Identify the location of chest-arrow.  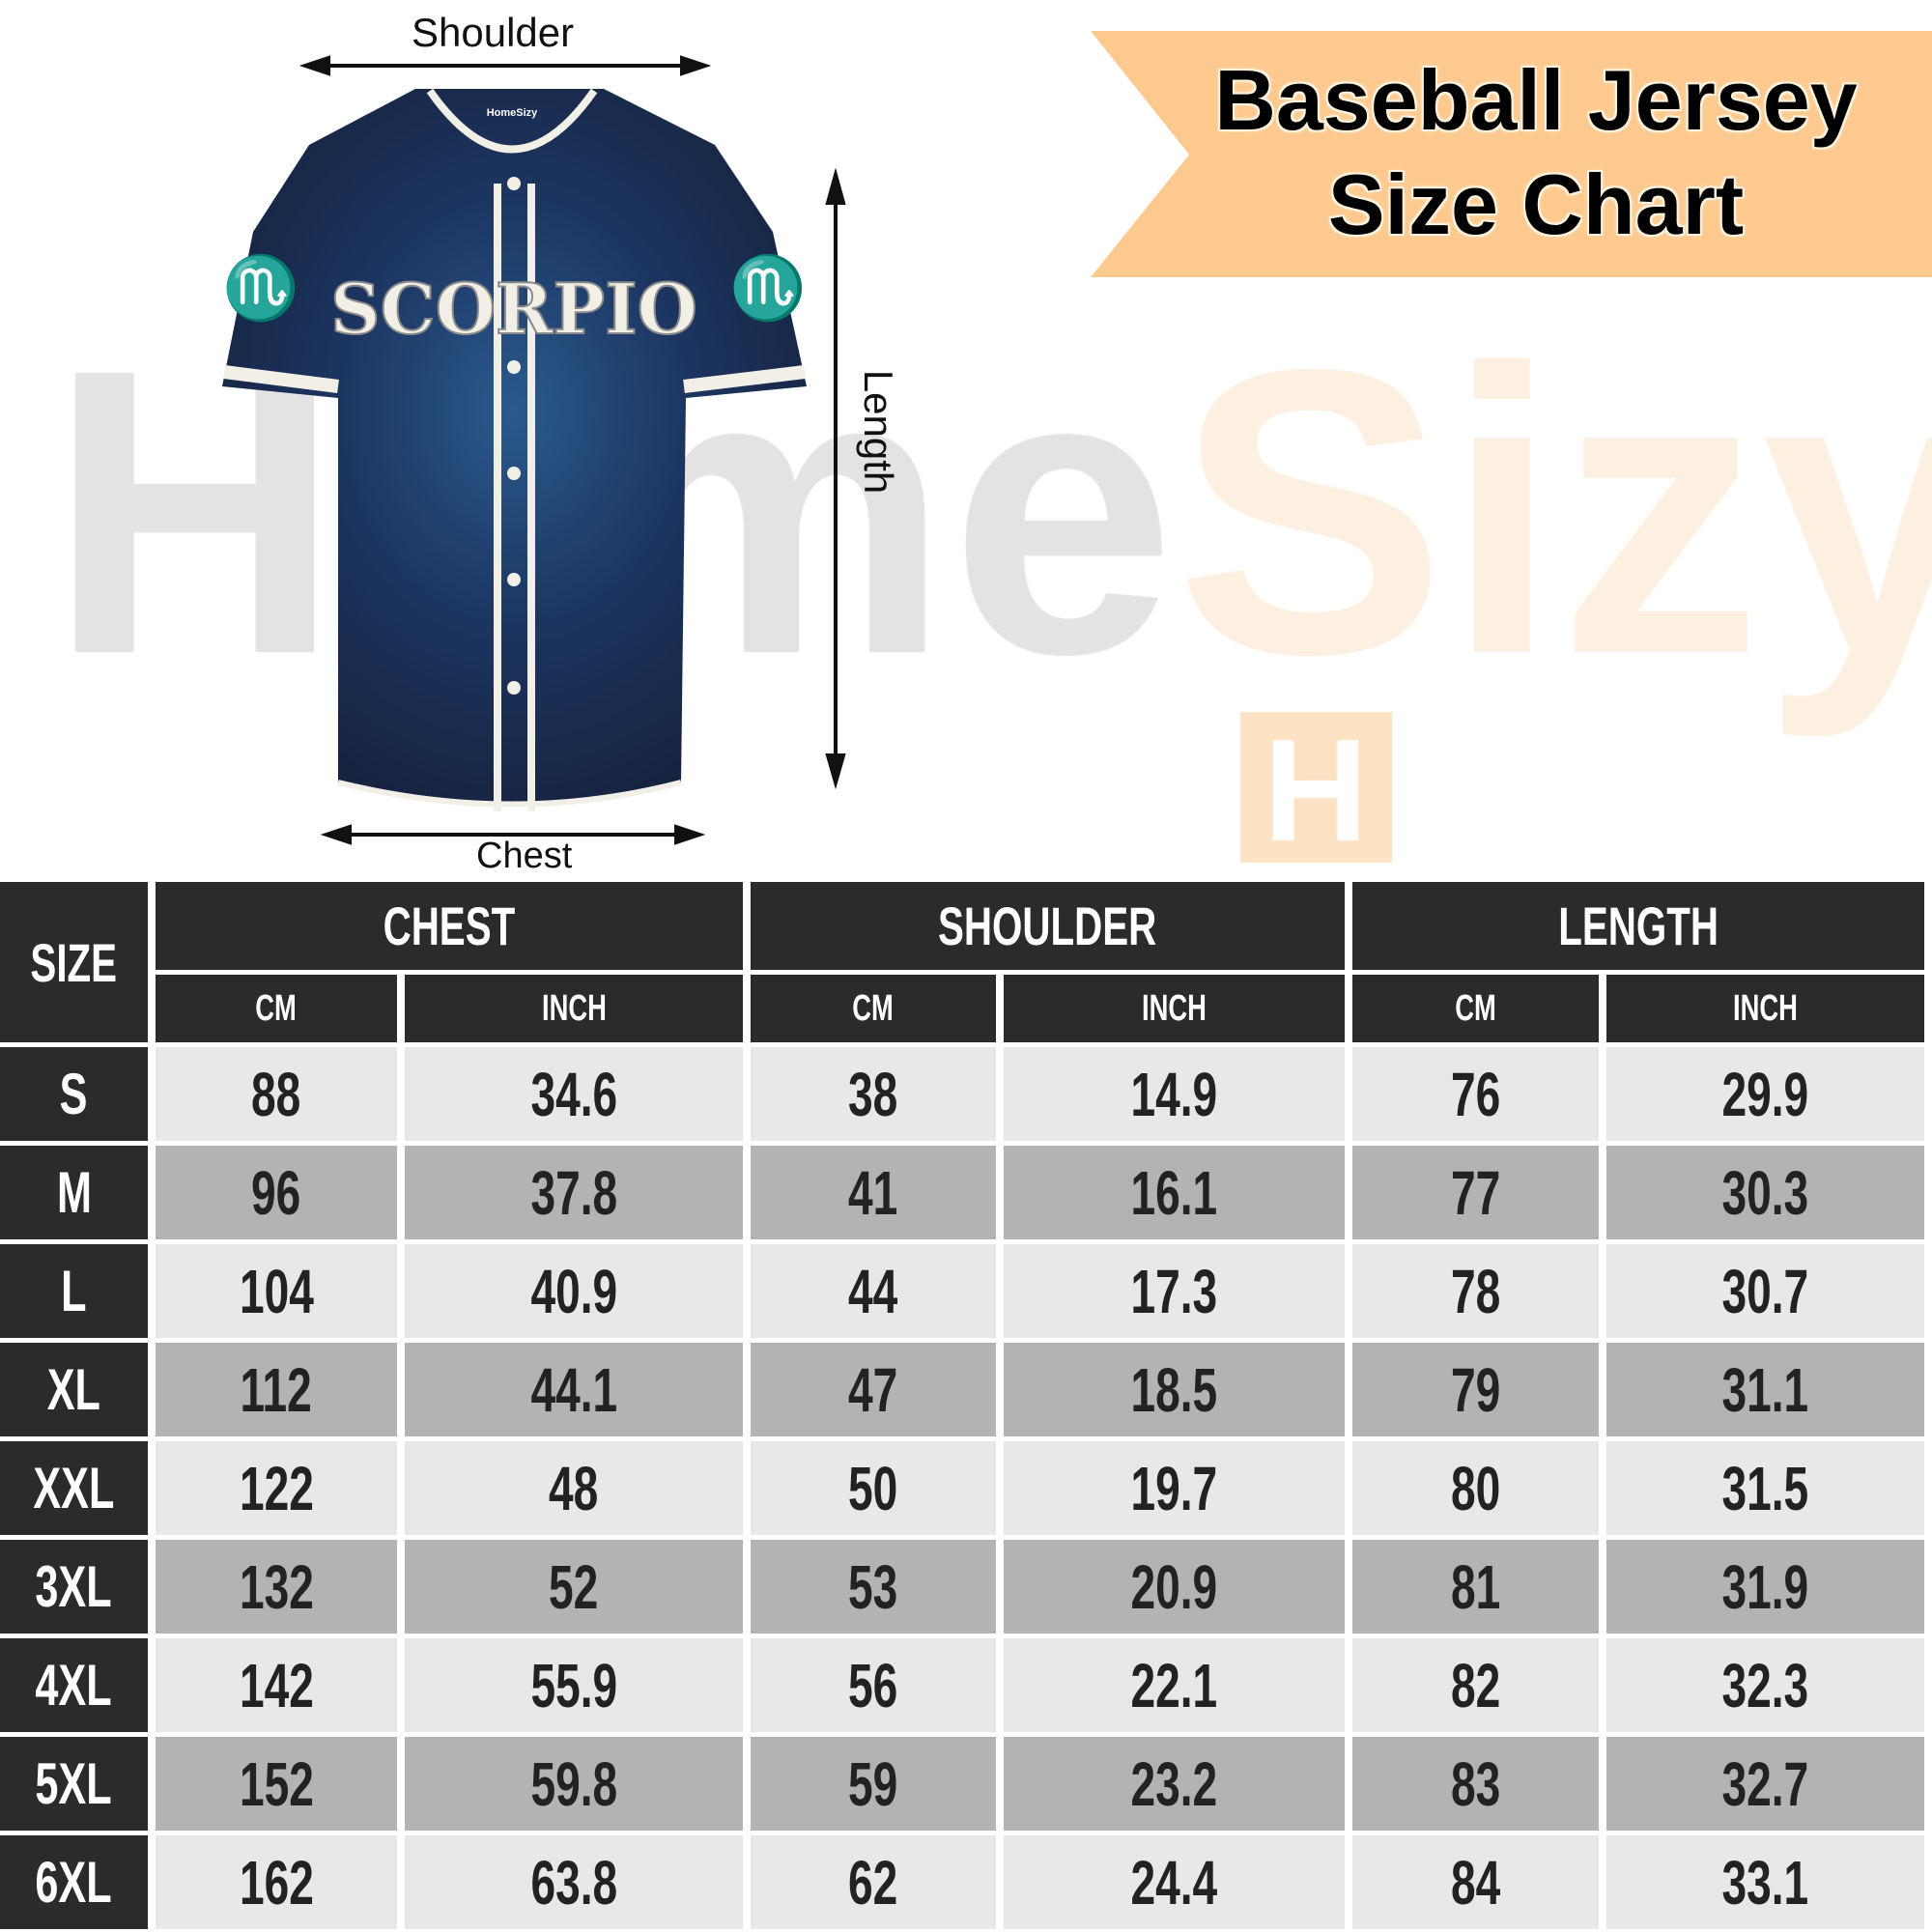
(513, 834).